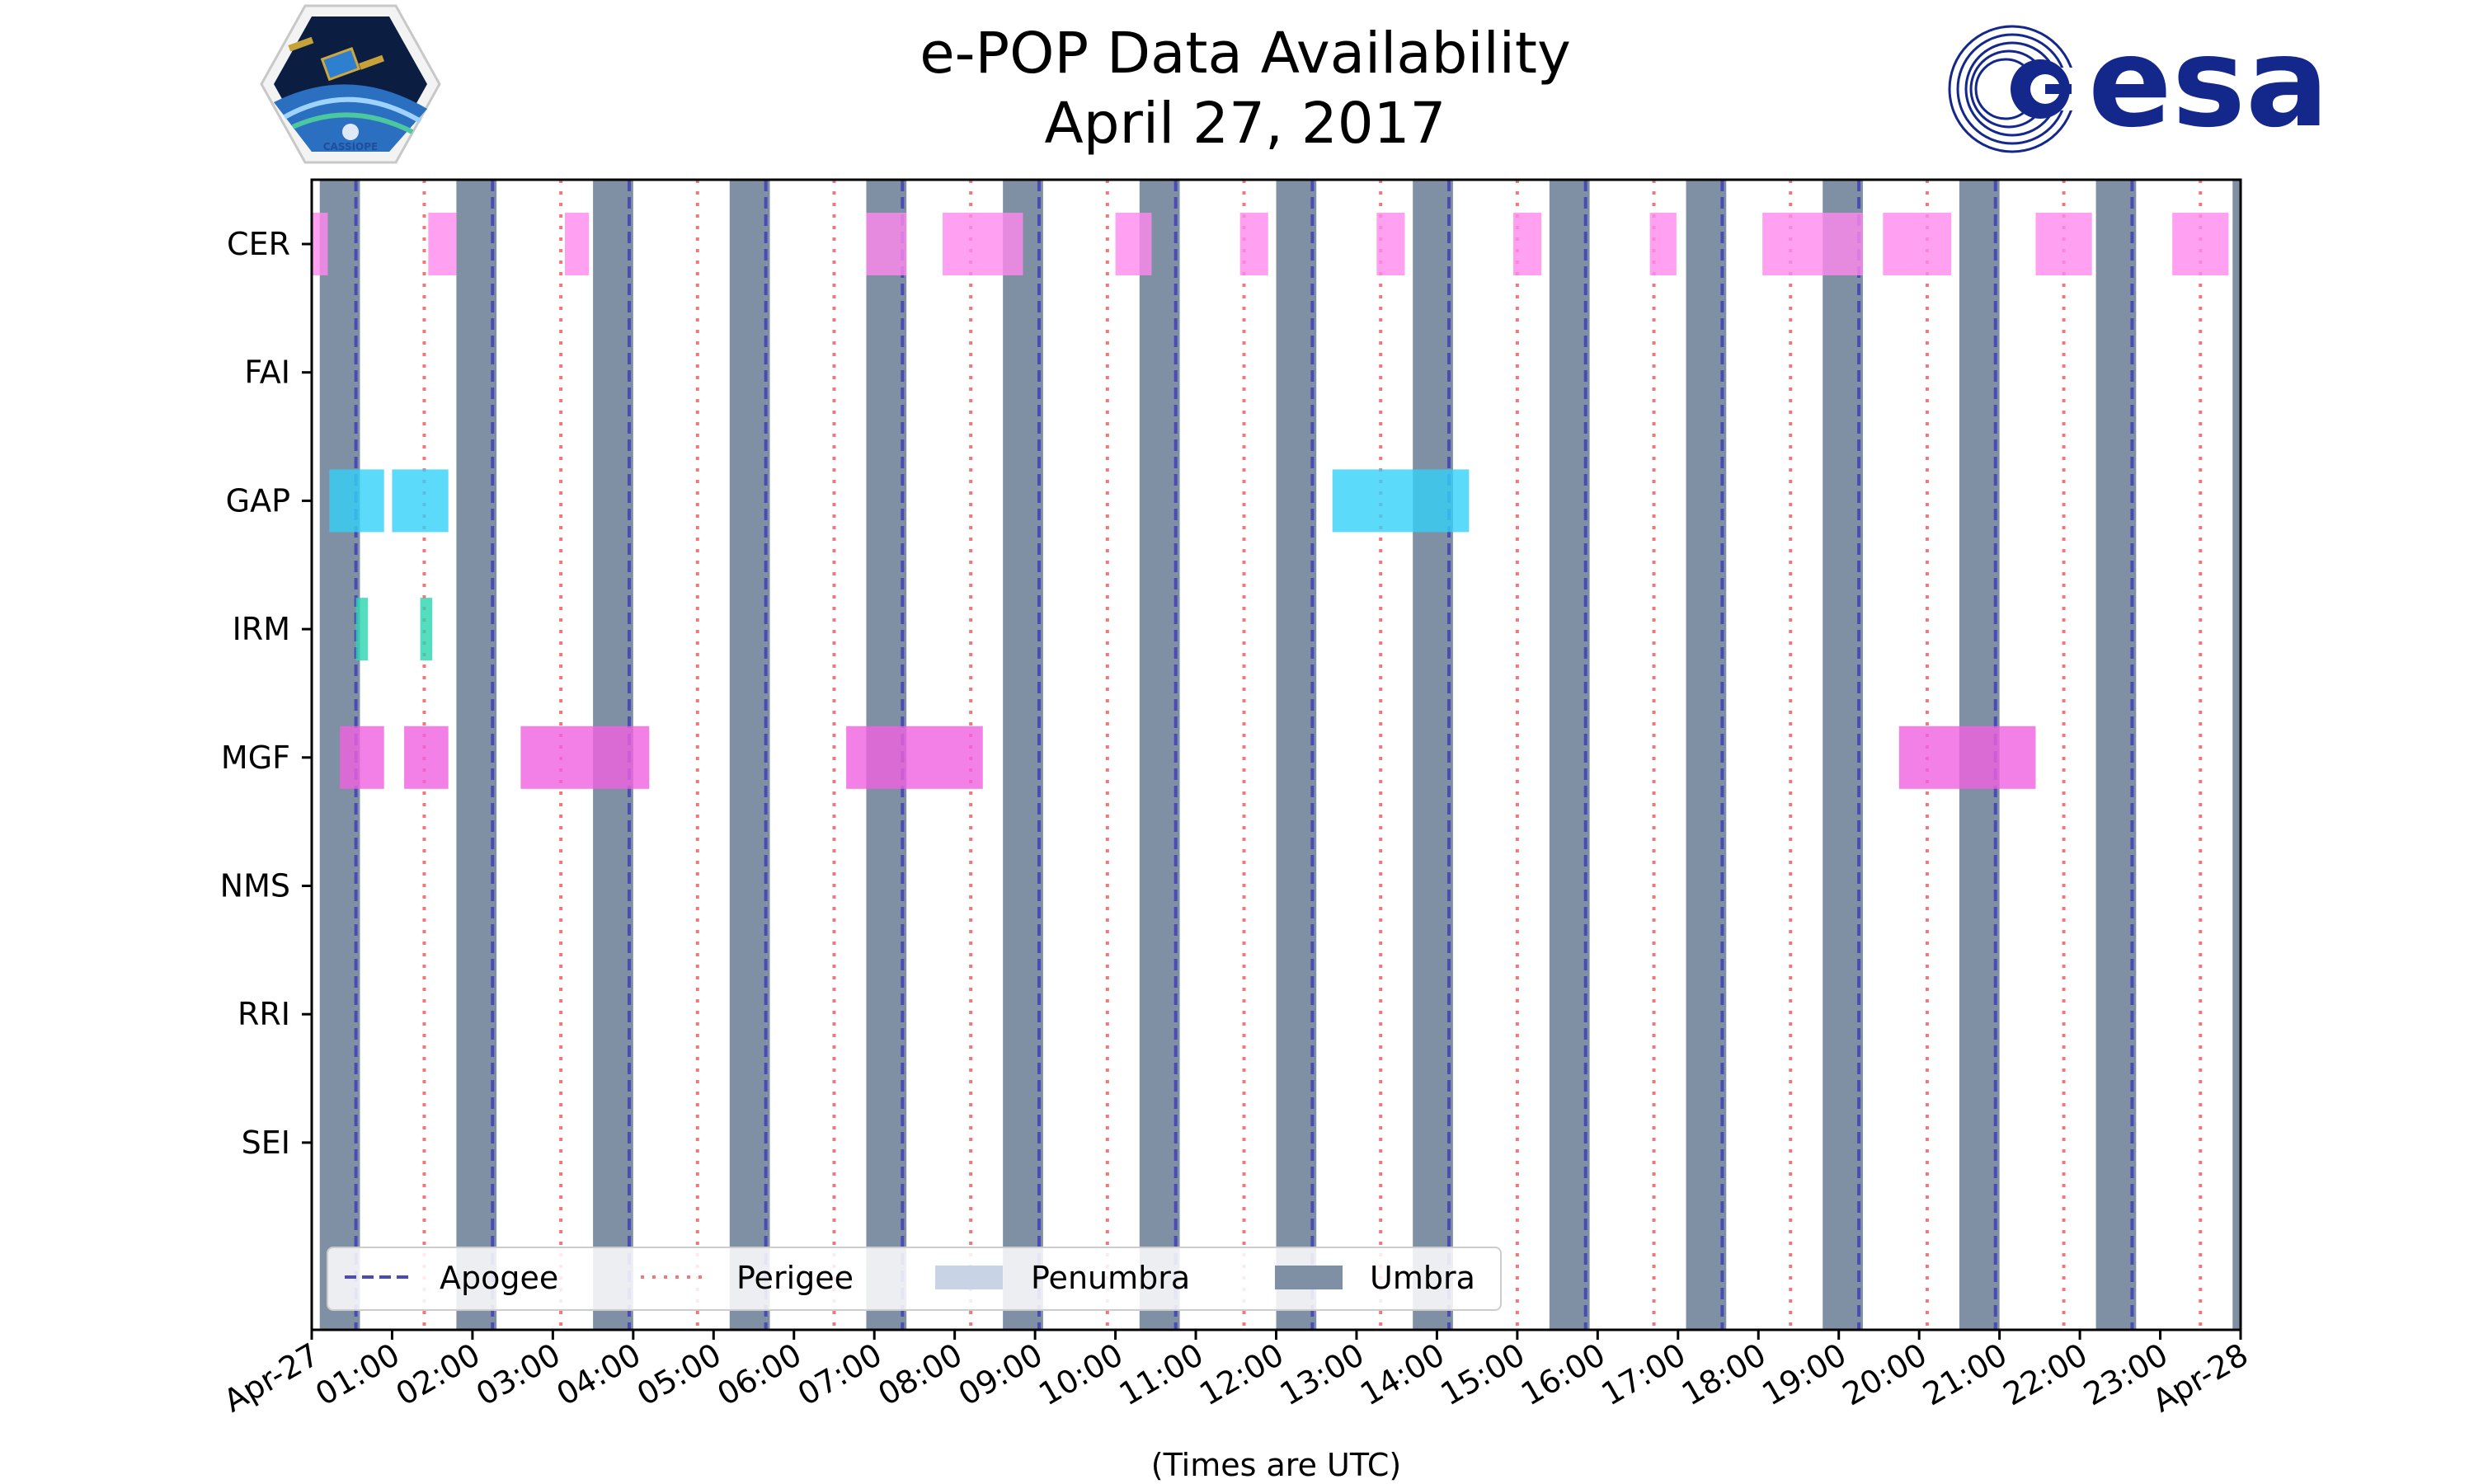 This screenshot has height=1484, width=2474. I want to click on x-tick-label: 14:00, so click(1402, 1374).